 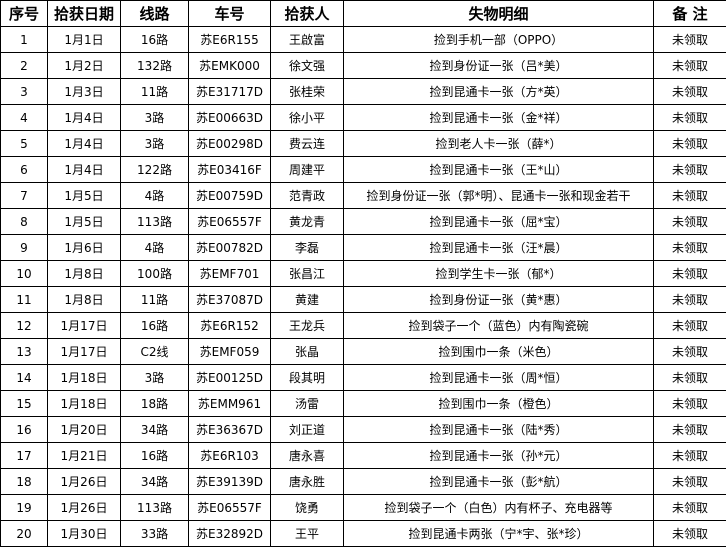 I want to click on cell-item-detail: 捡到身份证一张（黄*惠）, so click(x=498, y=299).